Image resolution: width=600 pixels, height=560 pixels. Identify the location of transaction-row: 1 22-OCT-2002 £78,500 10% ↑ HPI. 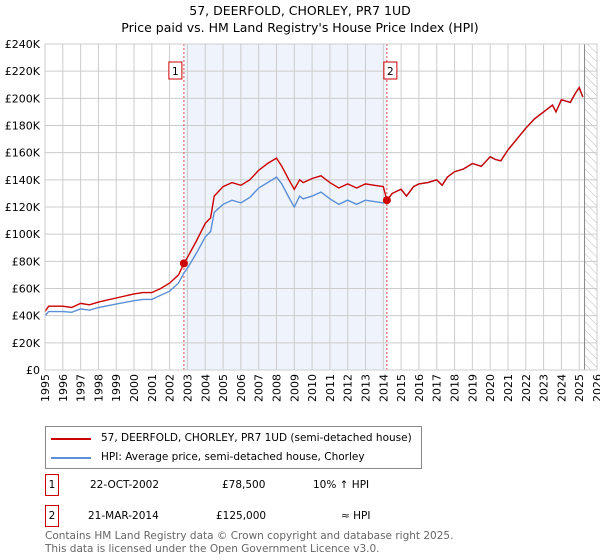
(245, 486).